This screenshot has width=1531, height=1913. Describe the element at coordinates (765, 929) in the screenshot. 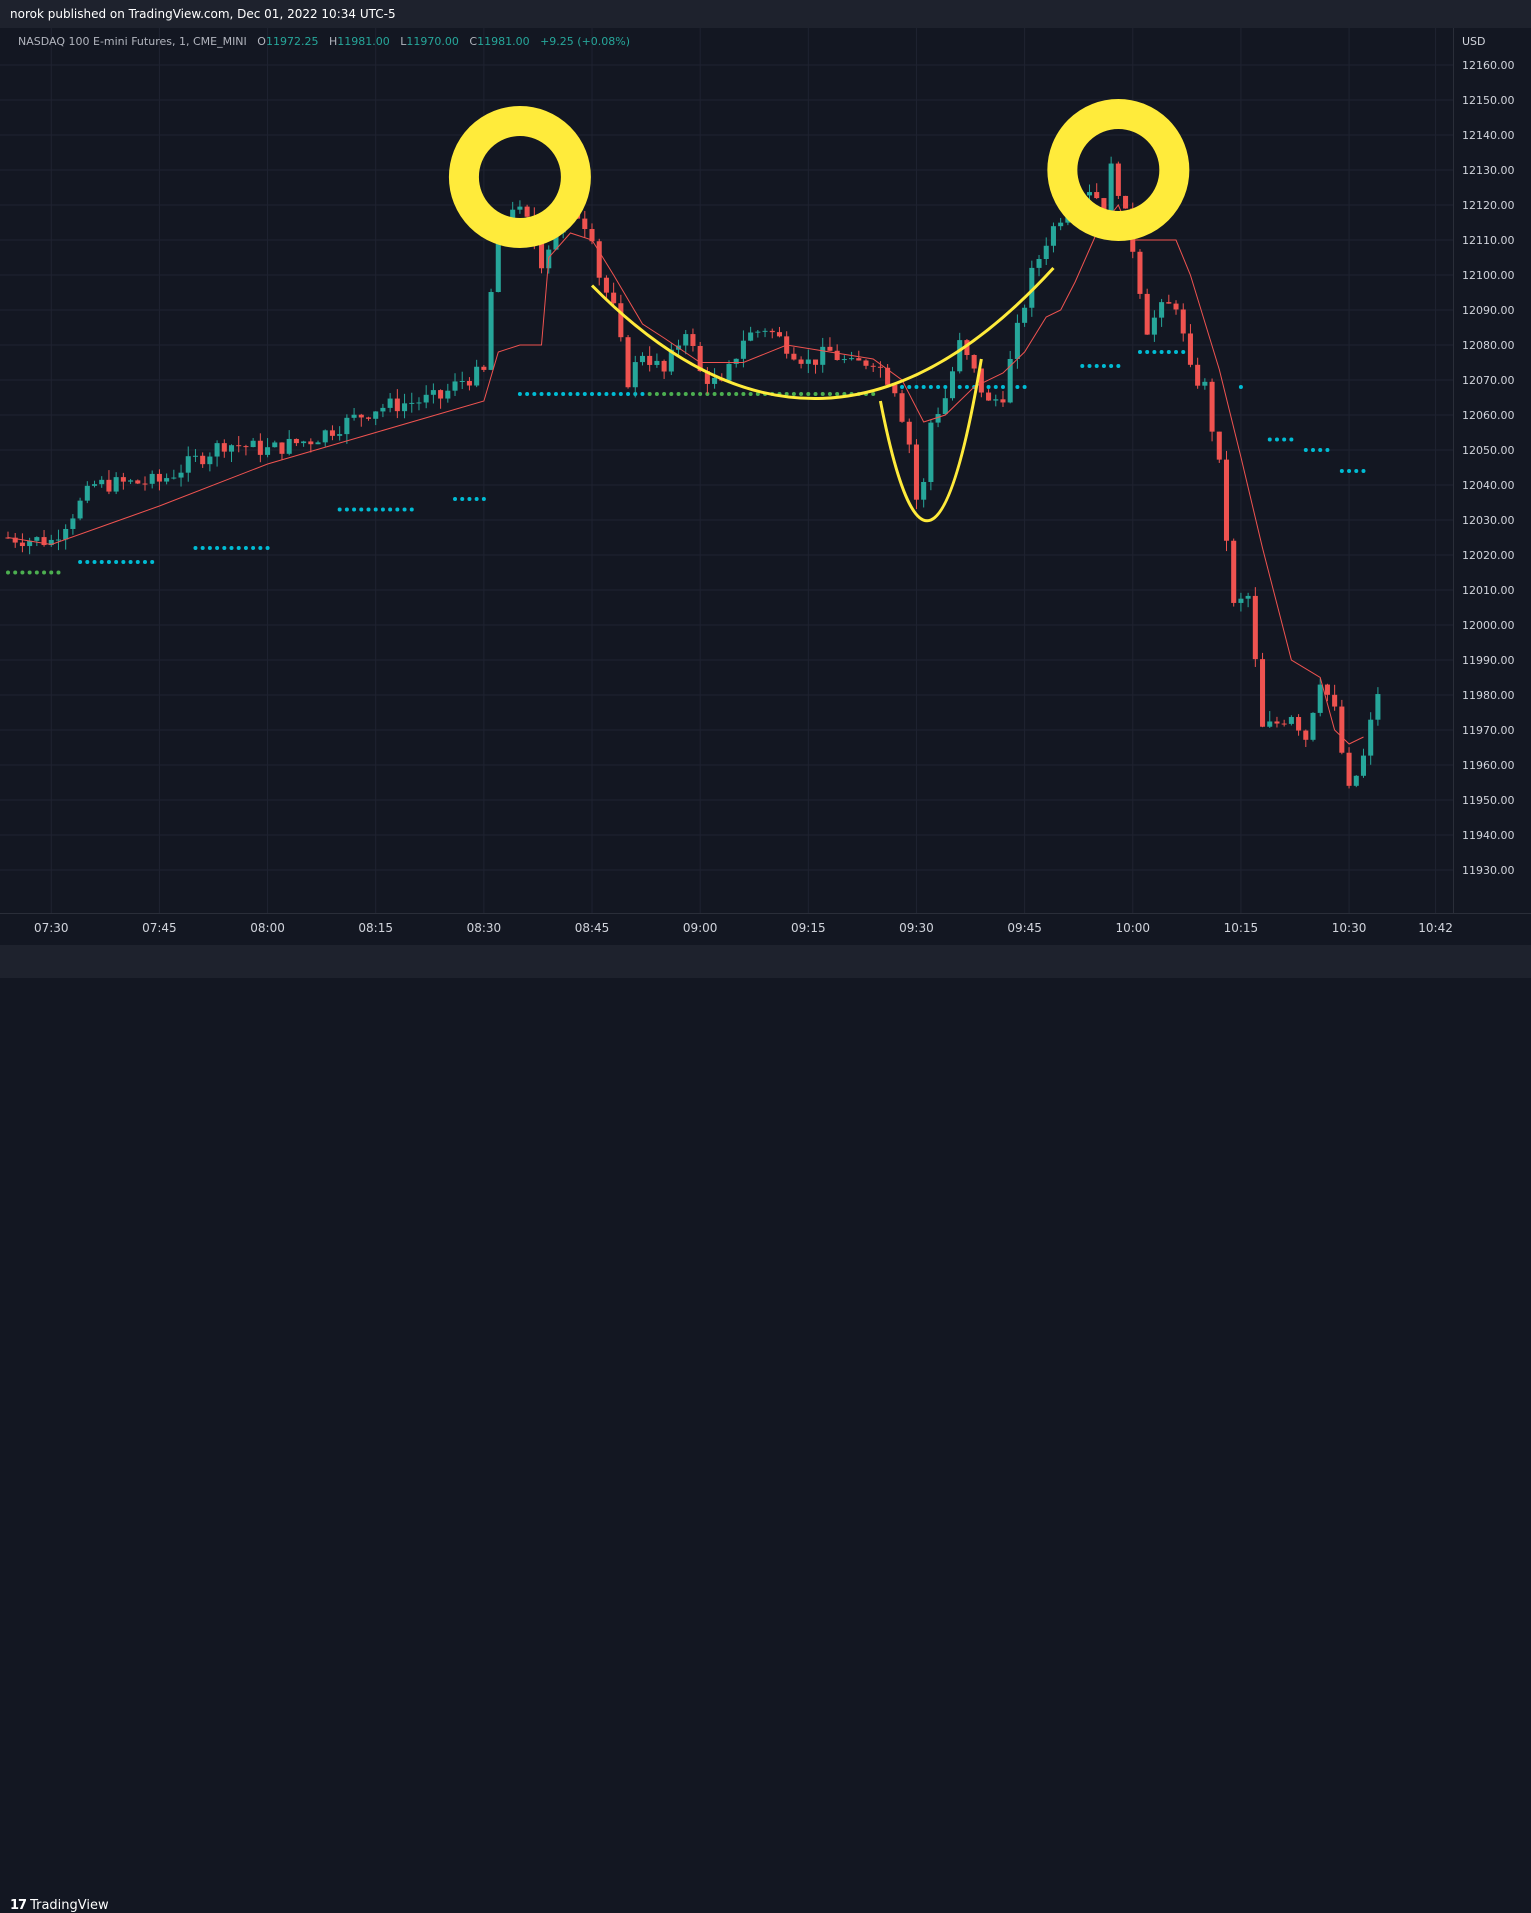

I see `time-axis` at that location.